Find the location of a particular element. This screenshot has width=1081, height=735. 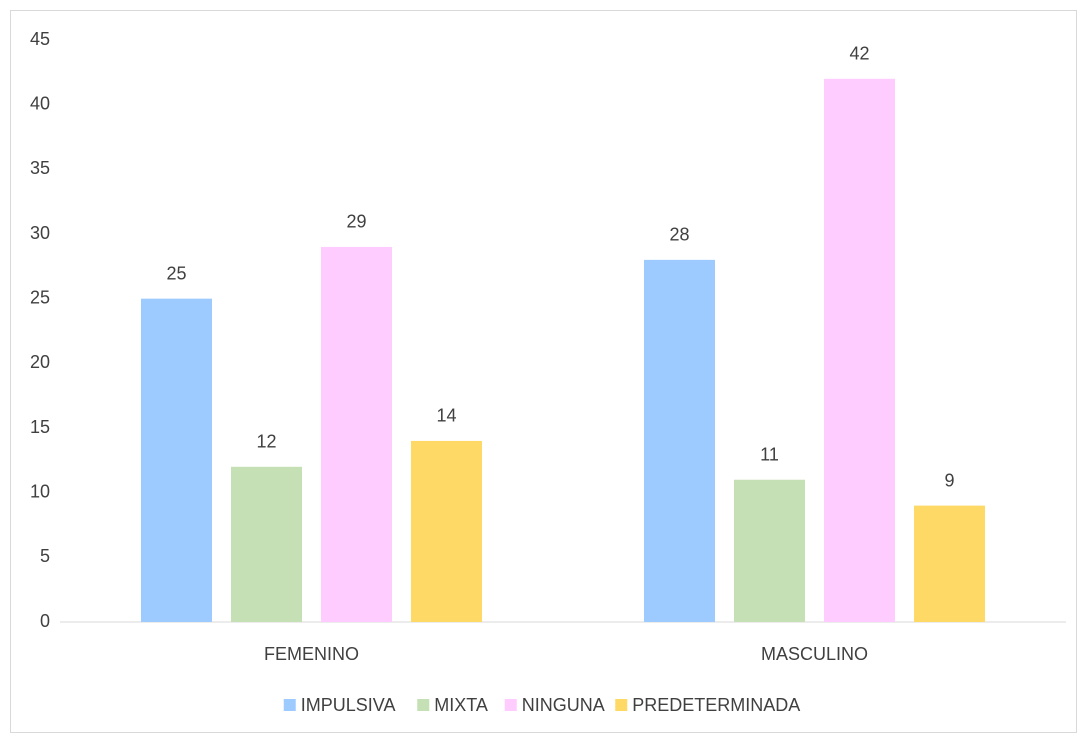

y-tick-label: 40 is located at coordinates (40, 103).